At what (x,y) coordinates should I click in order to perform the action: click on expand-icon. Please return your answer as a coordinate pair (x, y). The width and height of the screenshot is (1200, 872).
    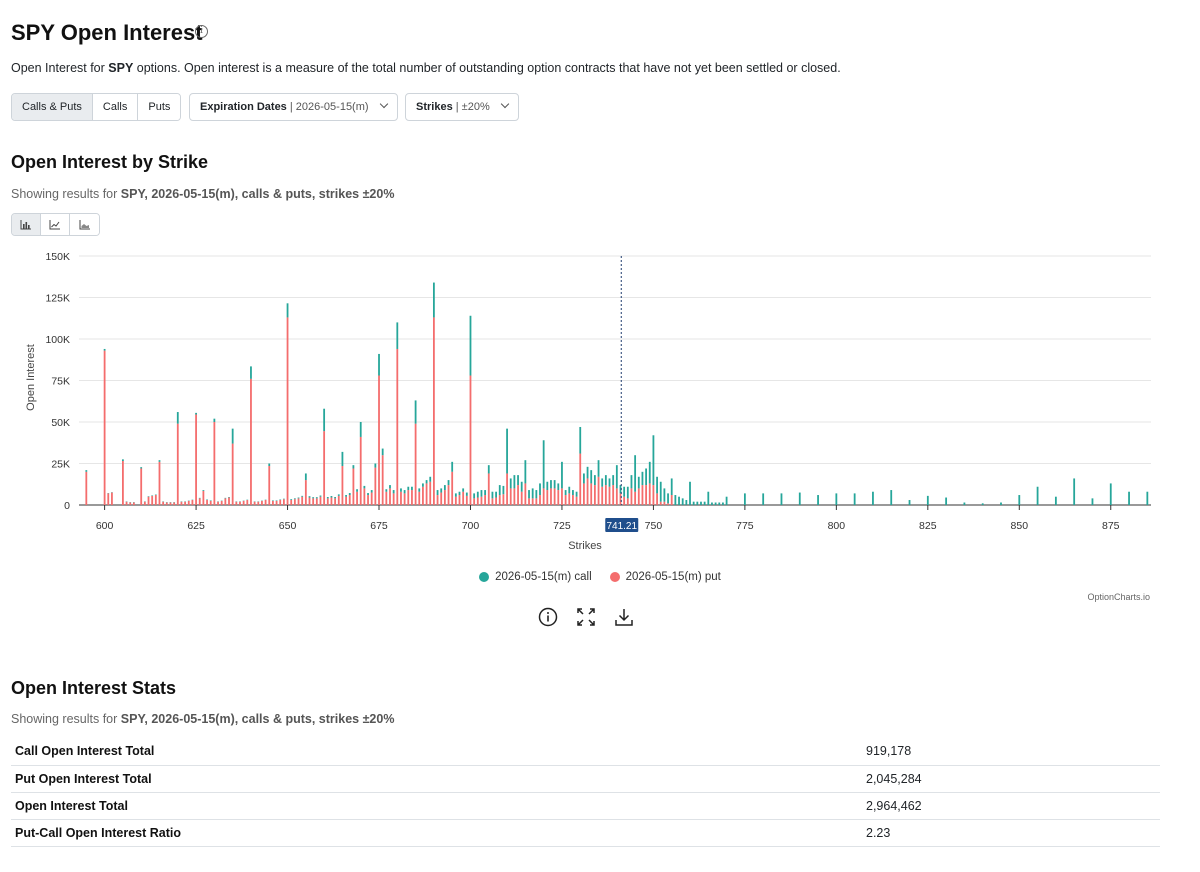
    Looking at the image, I should click on (586, 617).